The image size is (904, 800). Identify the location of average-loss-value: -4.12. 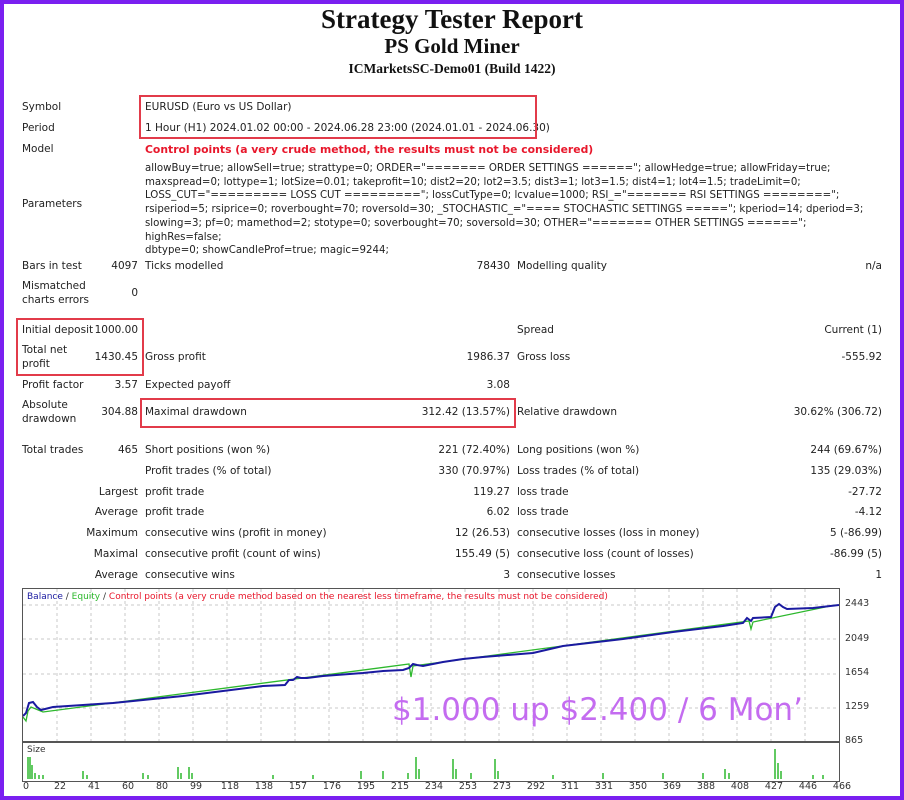
(868, 512).